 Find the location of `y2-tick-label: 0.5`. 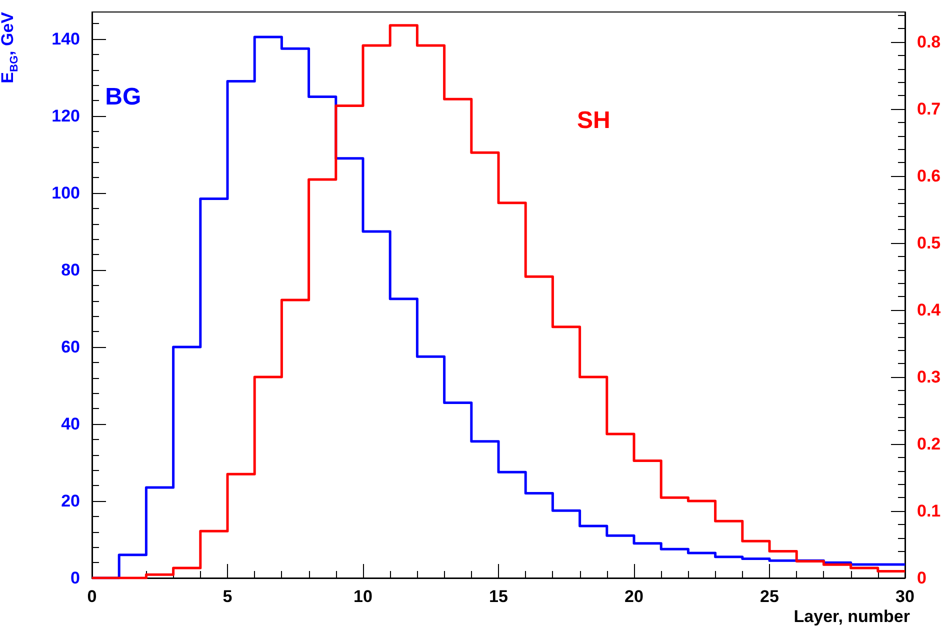

y2-tick-label: 0.5 is located at coordinates (929, 243).